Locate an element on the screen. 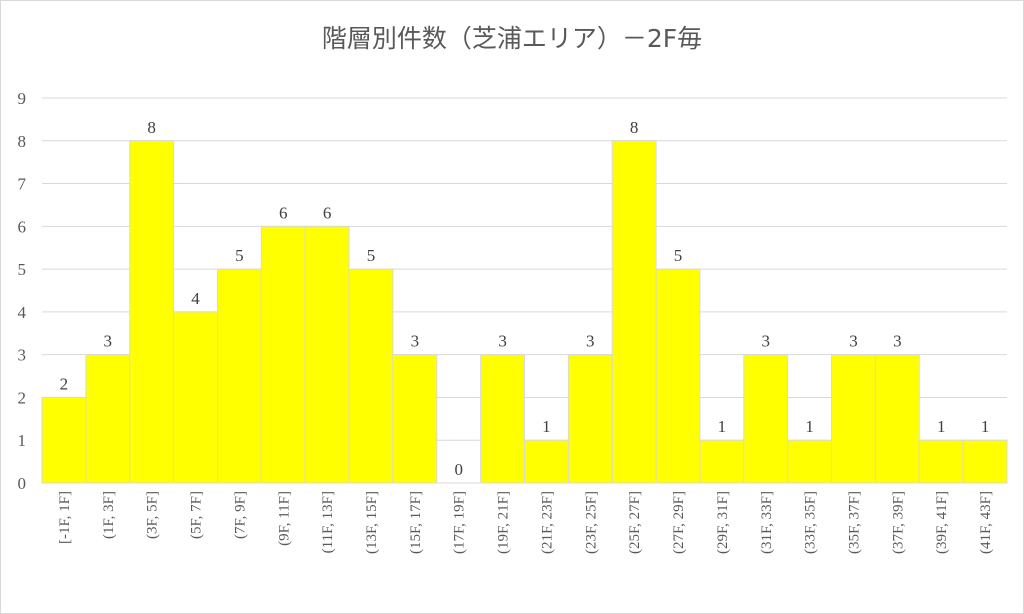 The width and height of the screenshot is (1024, 614). x-tick-label: (21F, 23F] is located at coordinates (547, 522).